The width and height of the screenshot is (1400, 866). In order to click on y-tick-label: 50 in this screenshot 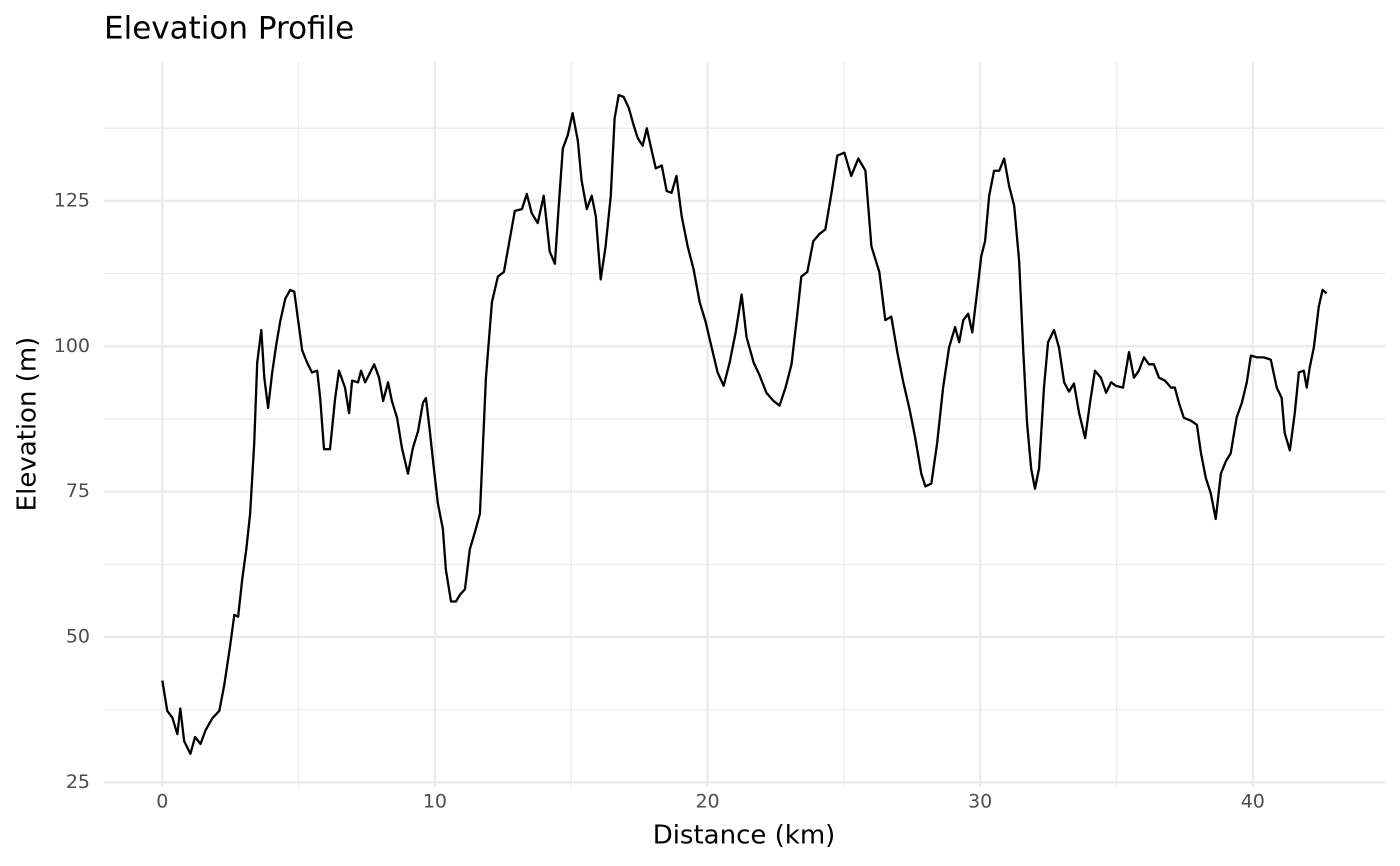, I will do `click(78, 637)`.